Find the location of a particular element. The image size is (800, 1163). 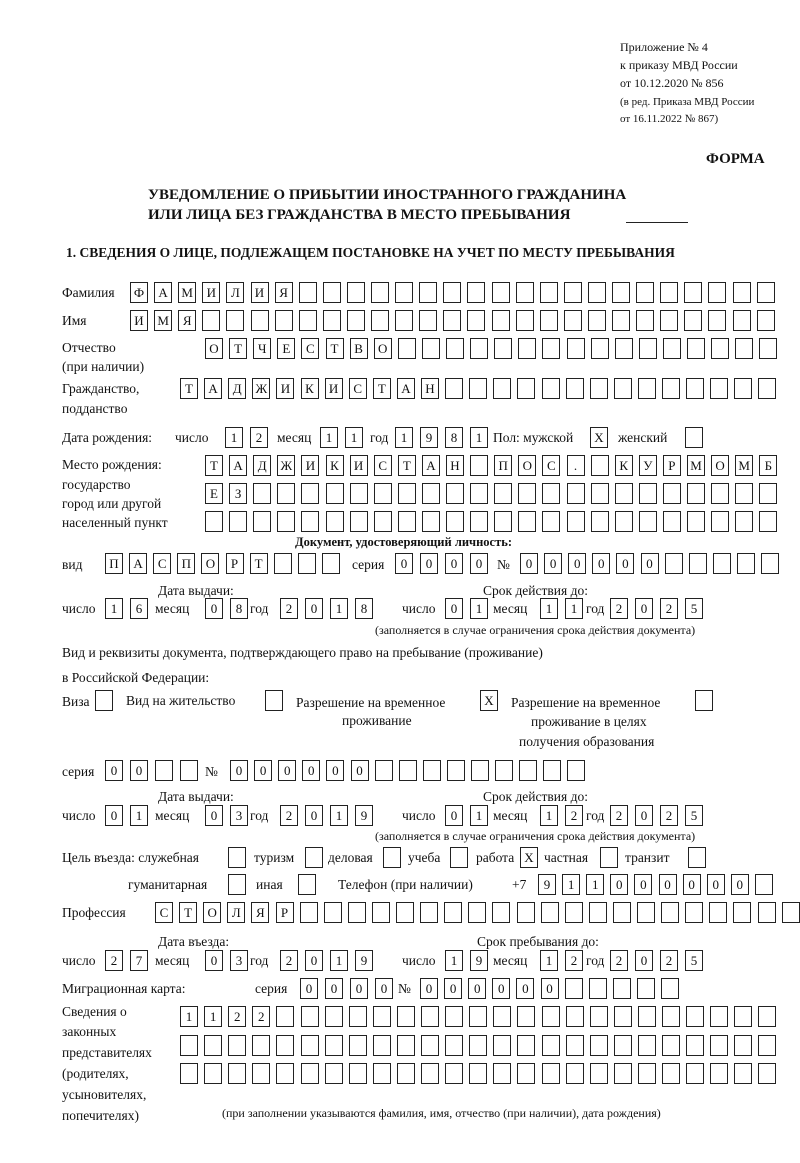

id-kind-box is located at coordinates (330, 563).